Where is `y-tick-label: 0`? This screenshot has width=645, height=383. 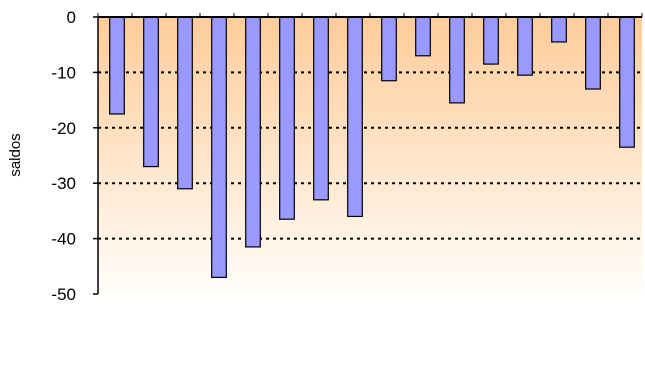 y-tick-label: 0 is located at coordinates (71, 17).